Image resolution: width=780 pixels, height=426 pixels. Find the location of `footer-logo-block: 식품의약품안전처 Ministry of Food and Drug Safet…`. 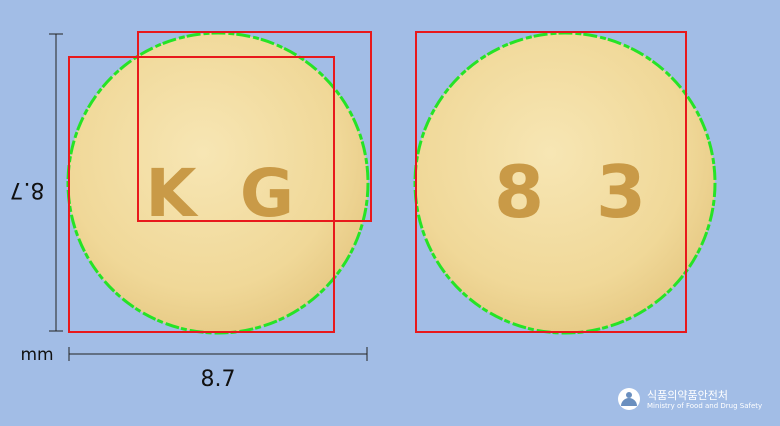

footer-logo-block: 식품의약품안전처 Ministry of Food and Drug Safet… is located at coordinates (693, 401).